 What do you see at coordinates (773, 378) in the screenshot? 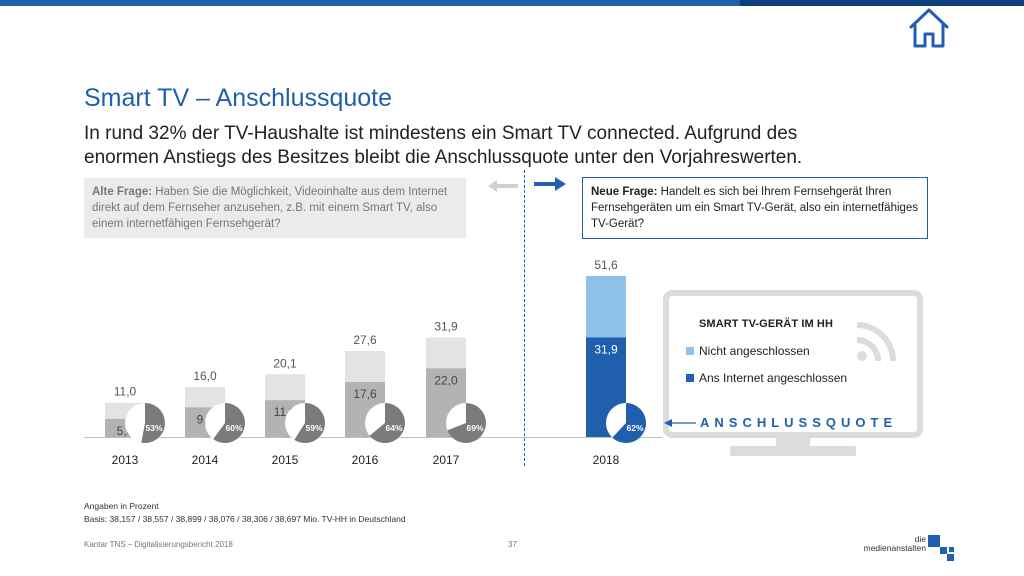
I see `legend-label-connected: Ans Internet angeschlossen` at bounding box center [773, 378].